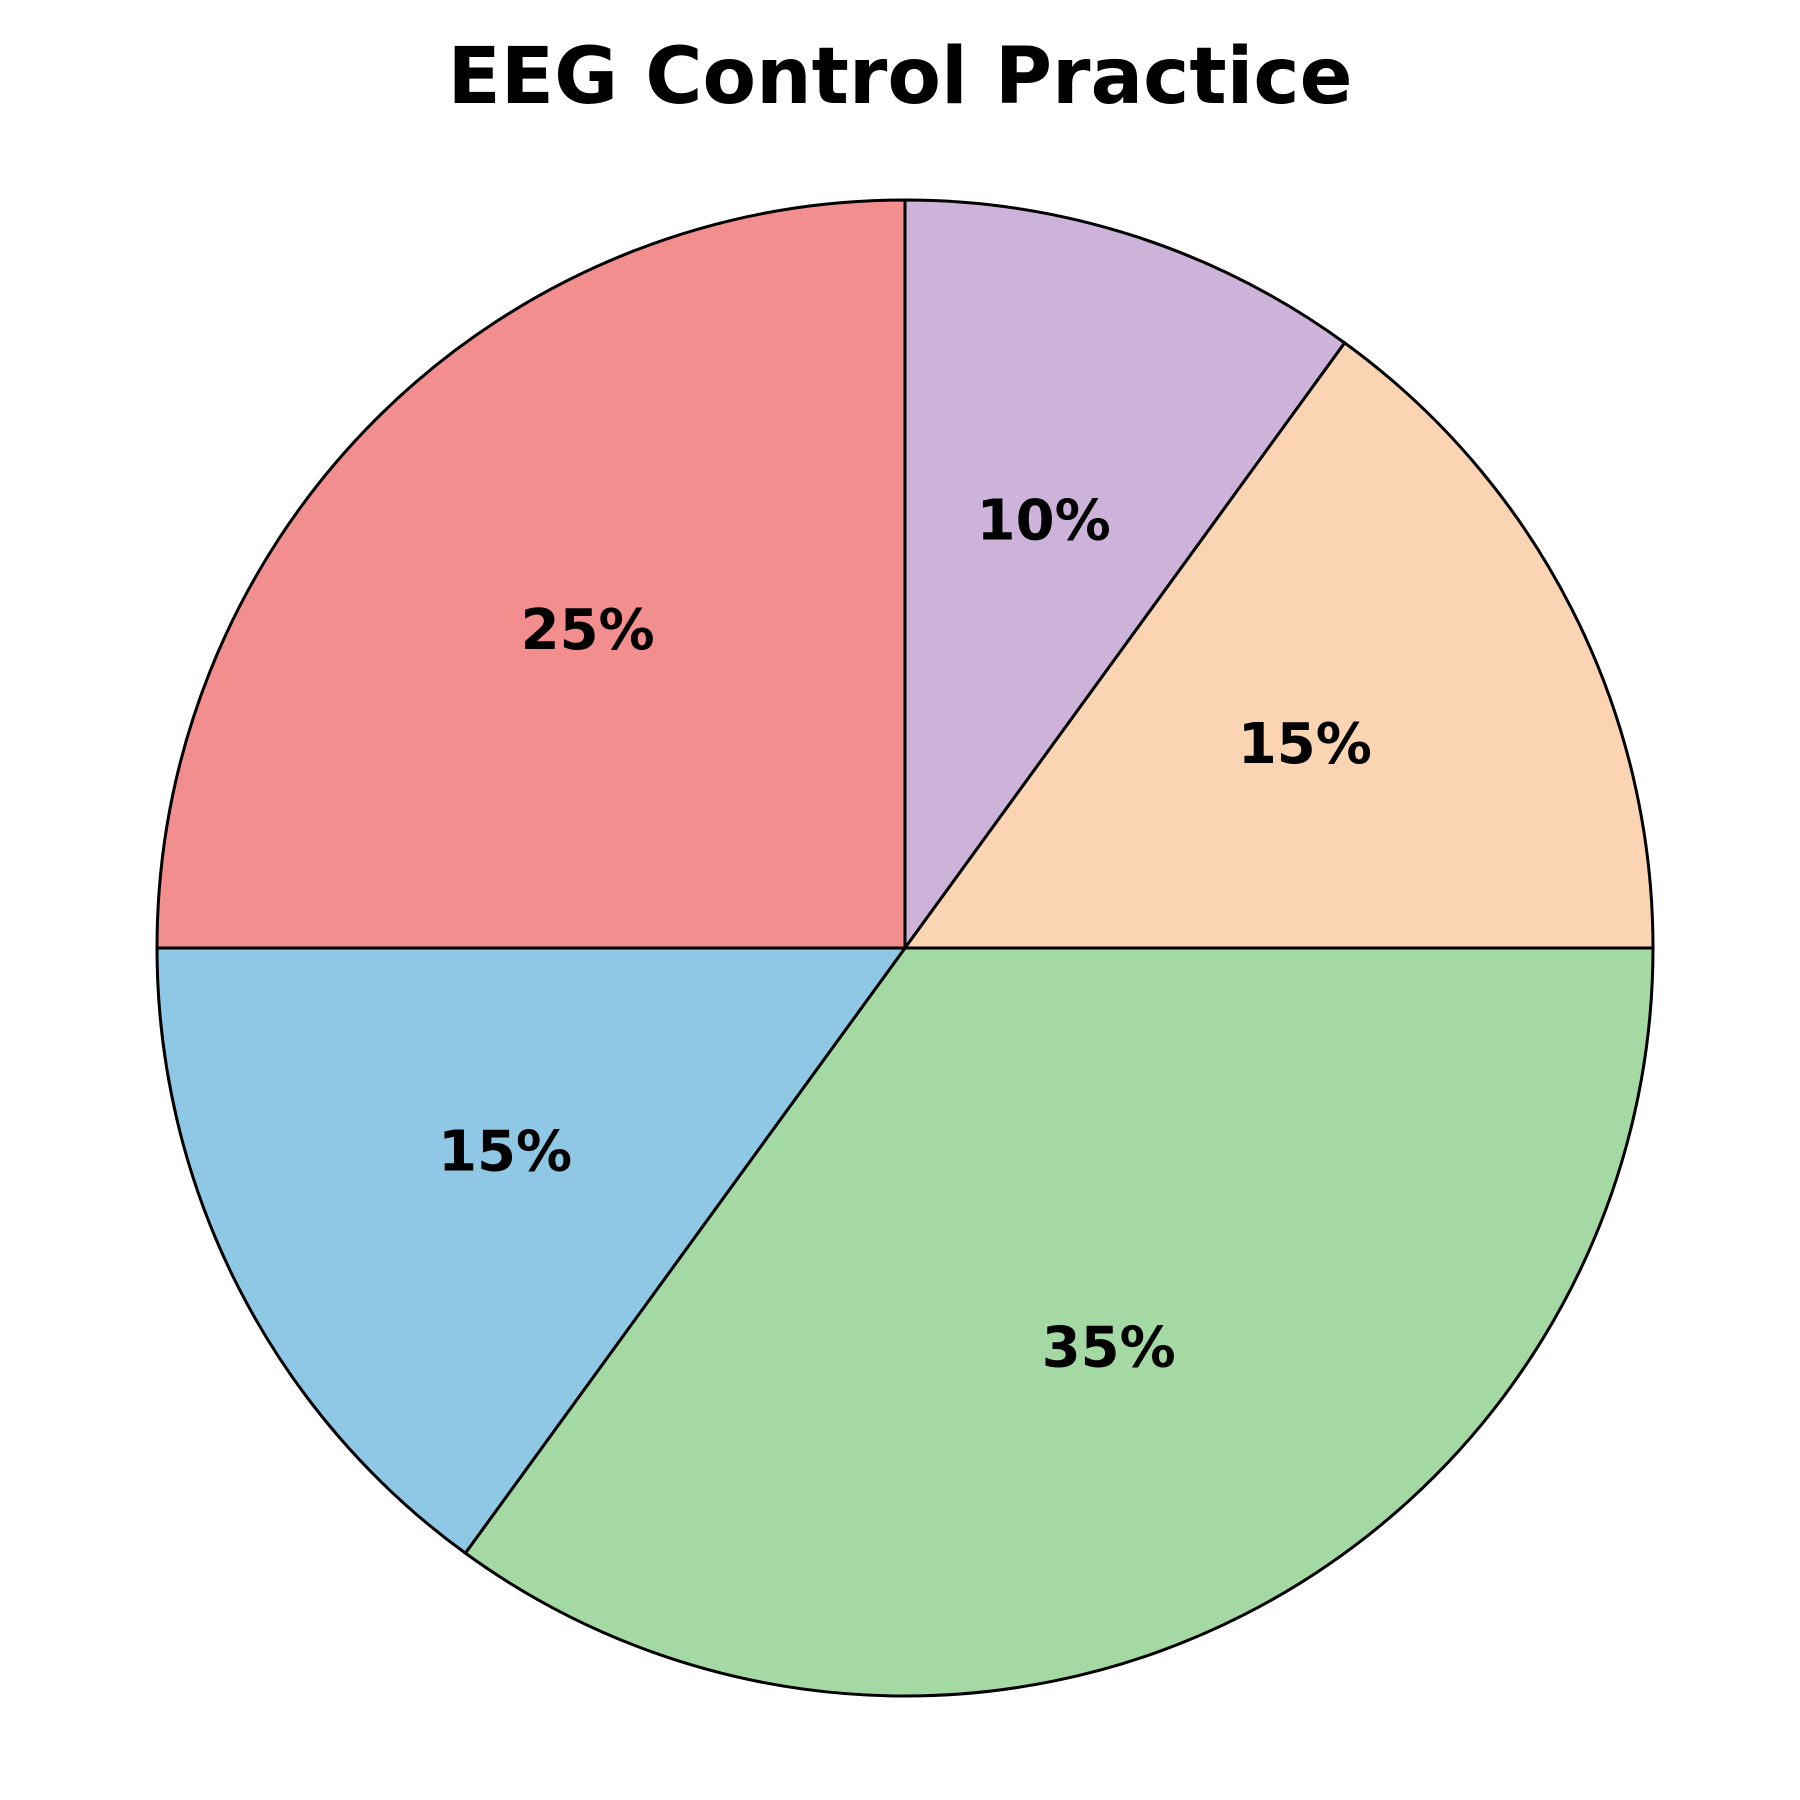 This screenshot has width=1800, height=1800. What do you see at coordinates (1044, 521) in the screenshot?
I see `pie-slice-label-0: 10%` at bounding box center [1044, 521].